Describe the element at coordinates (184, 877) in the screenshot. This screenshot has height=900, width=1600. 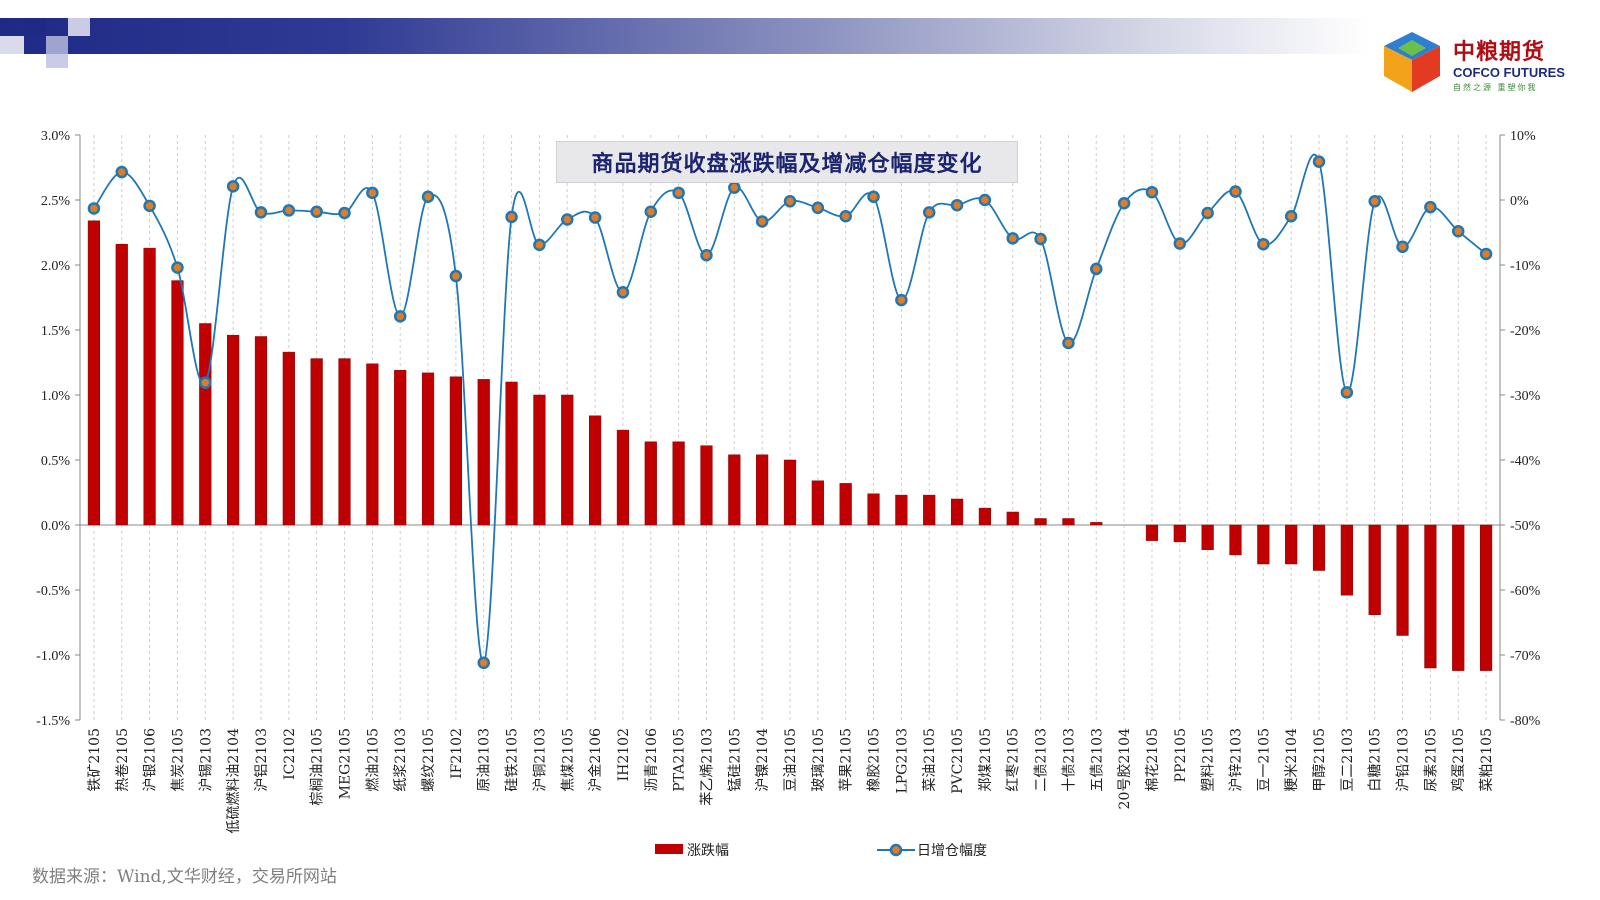
I see `source-note: 数据来源：Wind,文华财经，交易所网站` at that location.